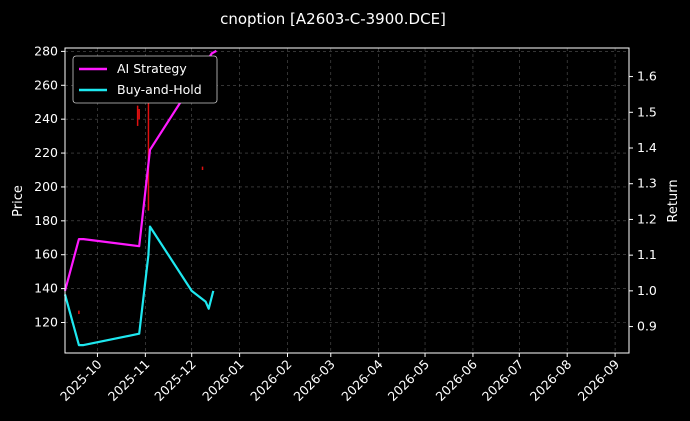 The image size is (690, 421). I want to click on legend: AI Strategy Buy-and-Hold, so click(145, 79).